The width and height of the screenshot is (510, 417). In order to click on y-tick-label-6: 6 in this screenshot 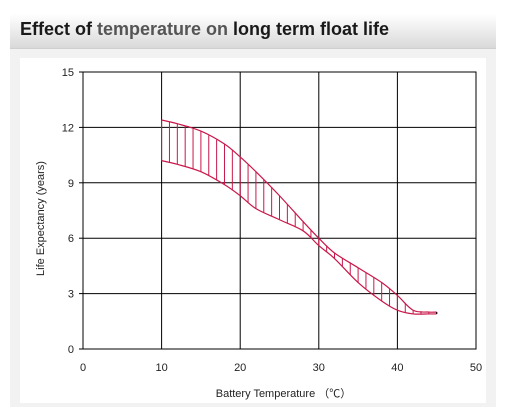, I will do `click(71, 239)`.